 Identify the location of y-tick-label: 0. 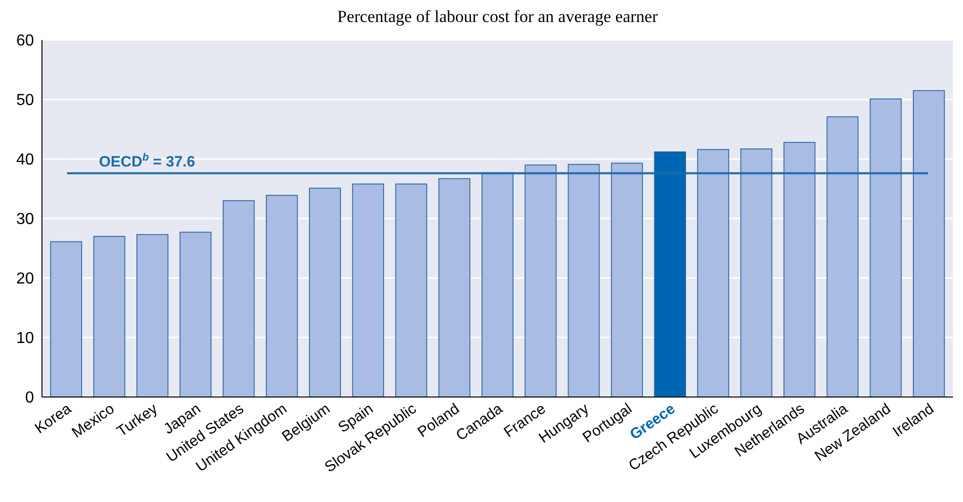
(29, 398).